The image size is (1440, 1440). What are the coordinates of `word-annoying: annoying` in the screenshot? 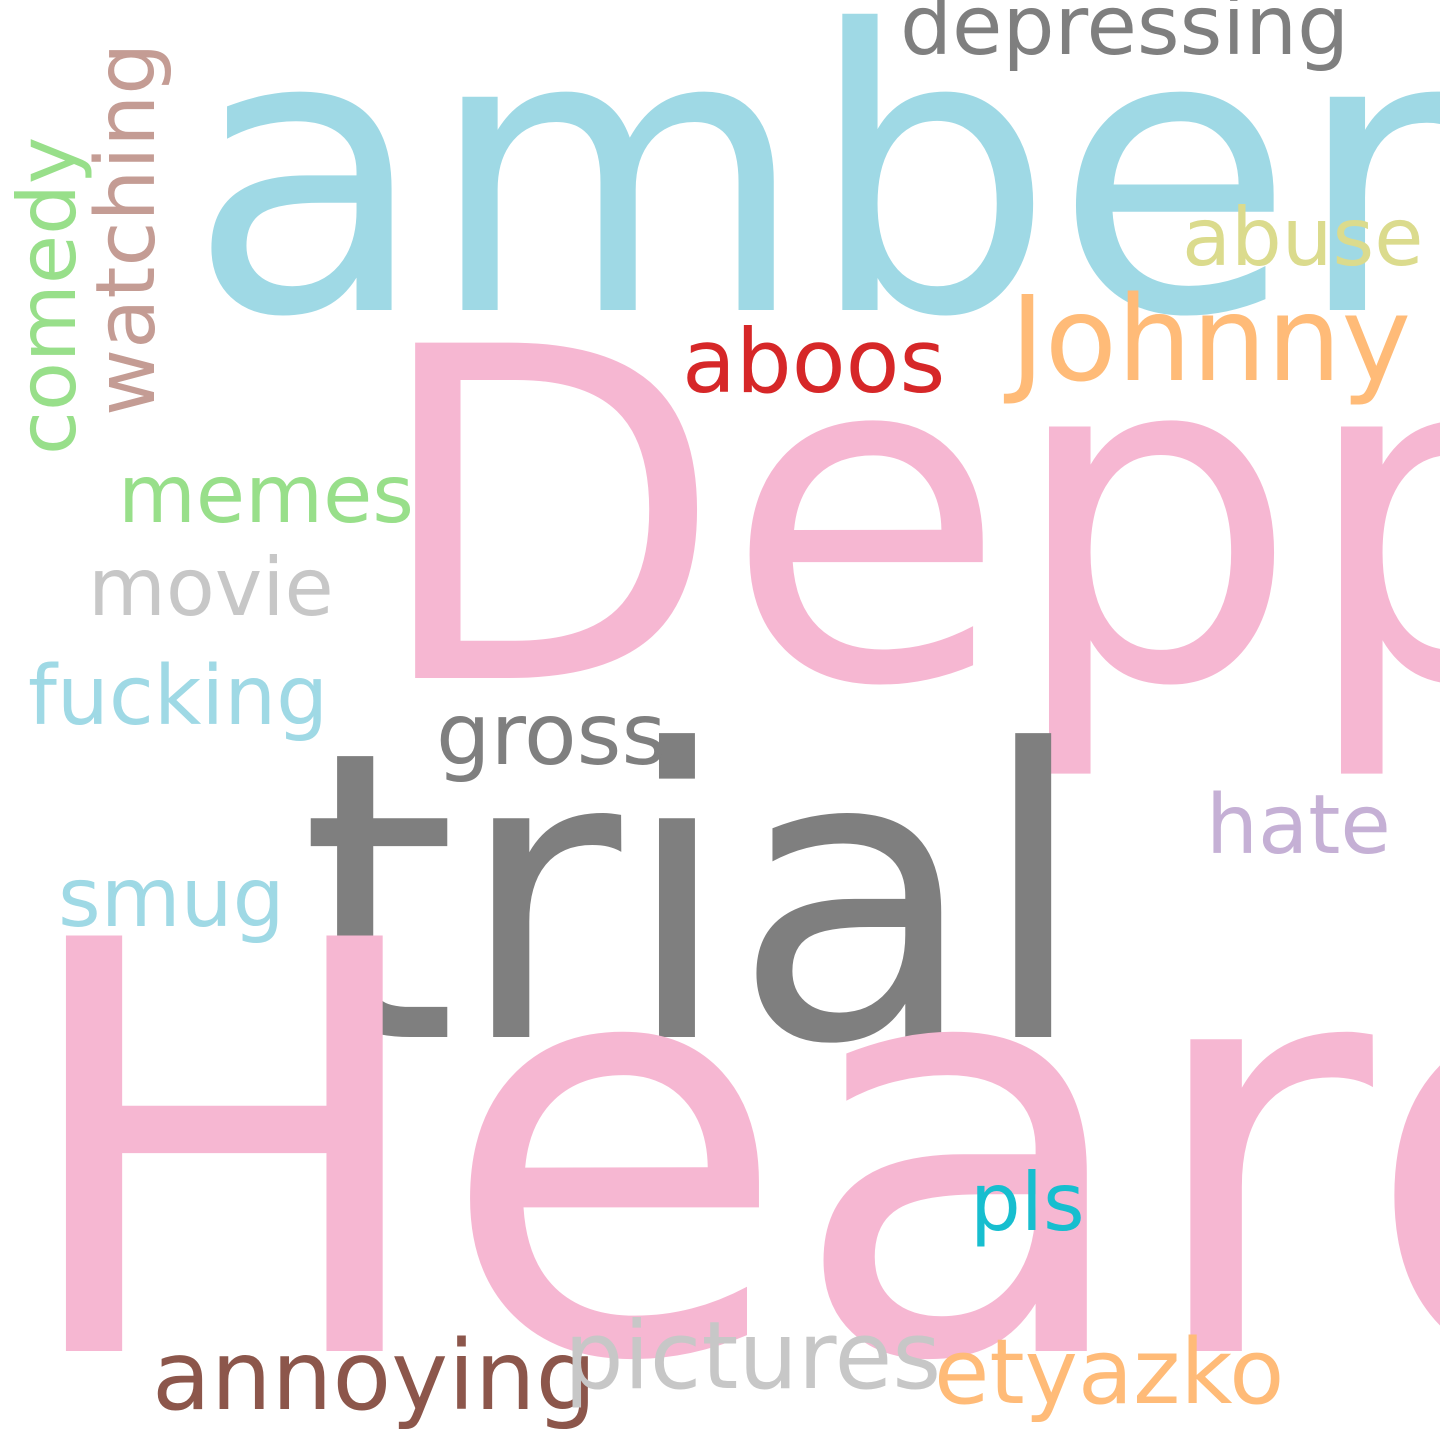 It's located at (374, 1376).